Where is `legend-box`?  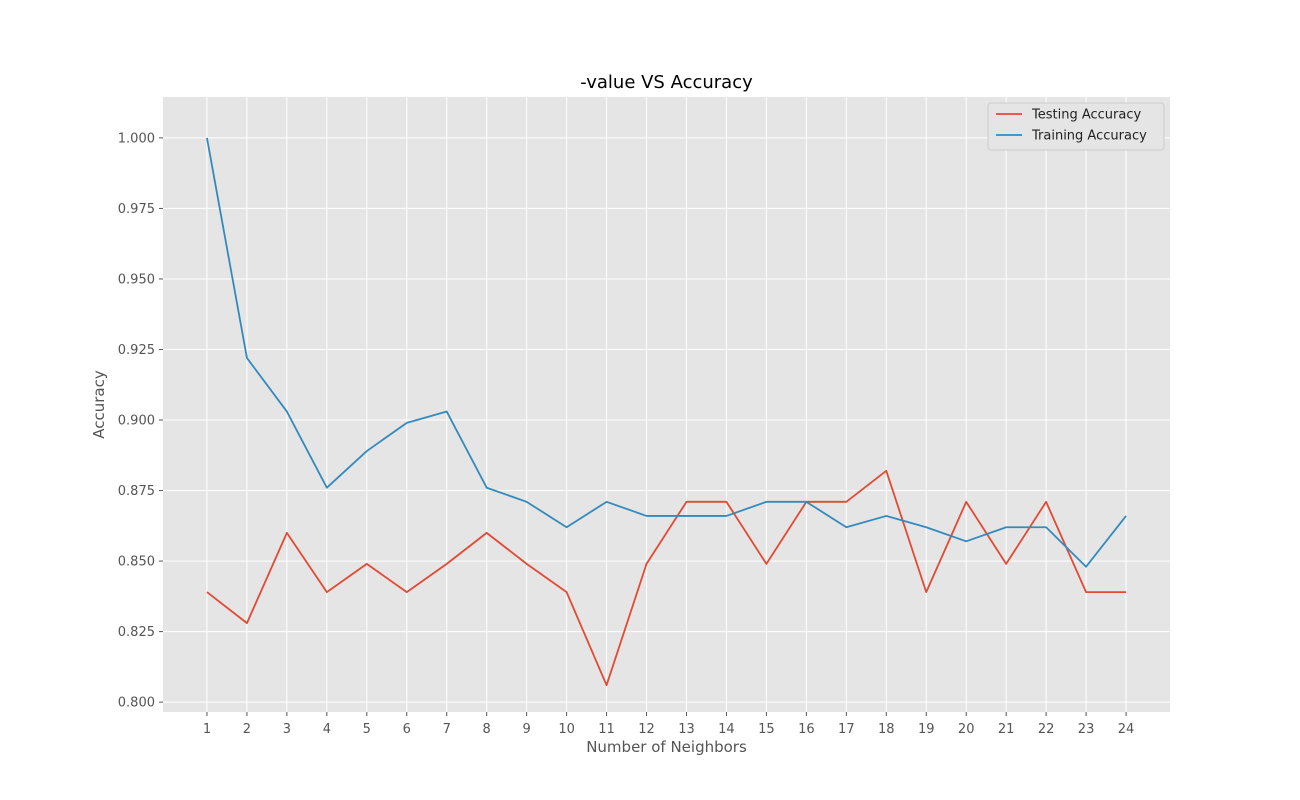
legend-box is located at coordinates (1076, 126).